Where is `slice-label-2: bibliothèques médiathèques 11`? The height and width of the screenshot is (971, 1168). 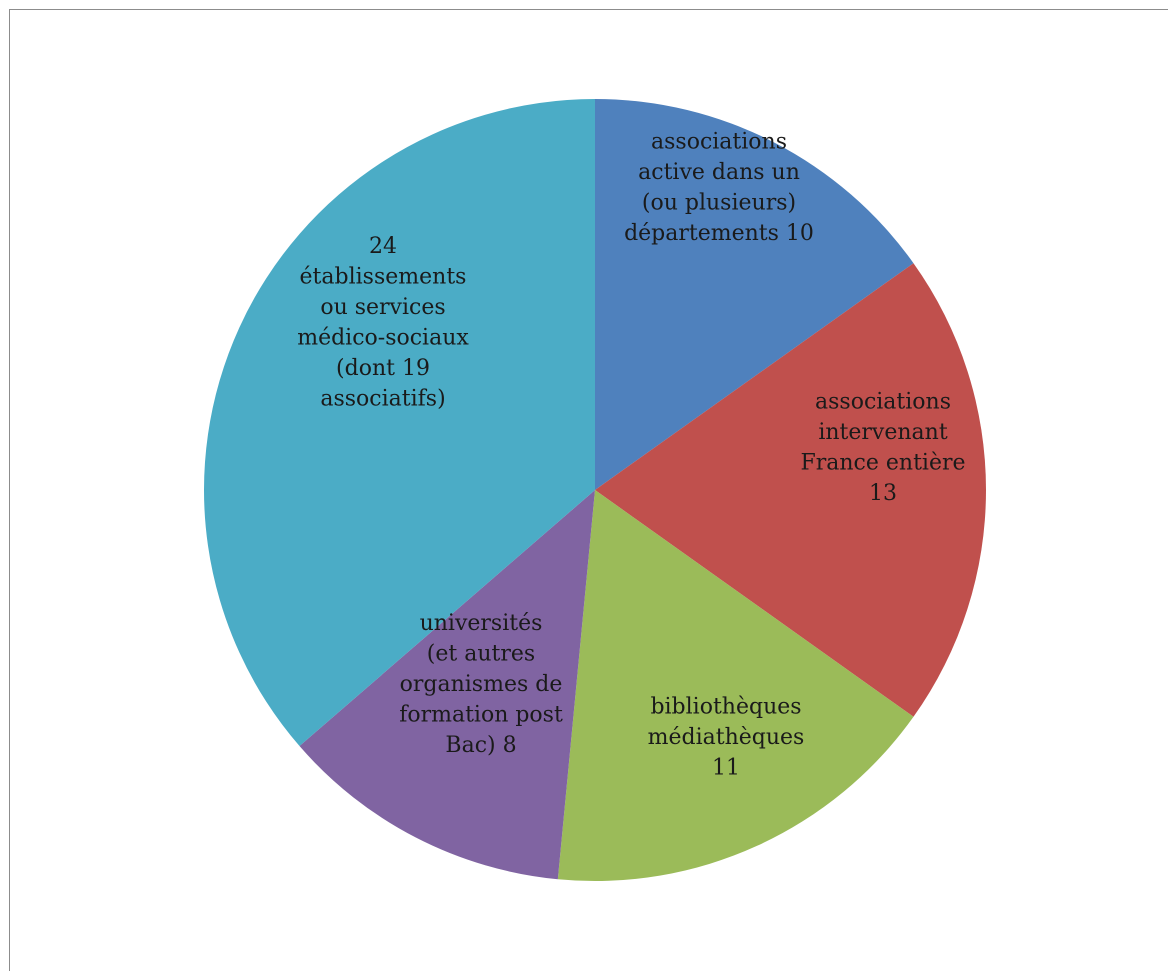
slice-label-2: bibliothèques médiathèques 11 is located at coordinates (726, 738).